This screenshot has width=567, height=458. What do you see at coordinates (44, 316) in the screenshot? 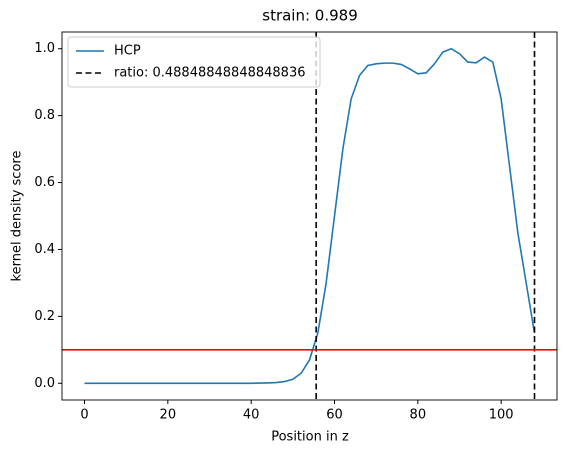
I see `y-tick-label: 0.2` at bounding box center [44, 316].